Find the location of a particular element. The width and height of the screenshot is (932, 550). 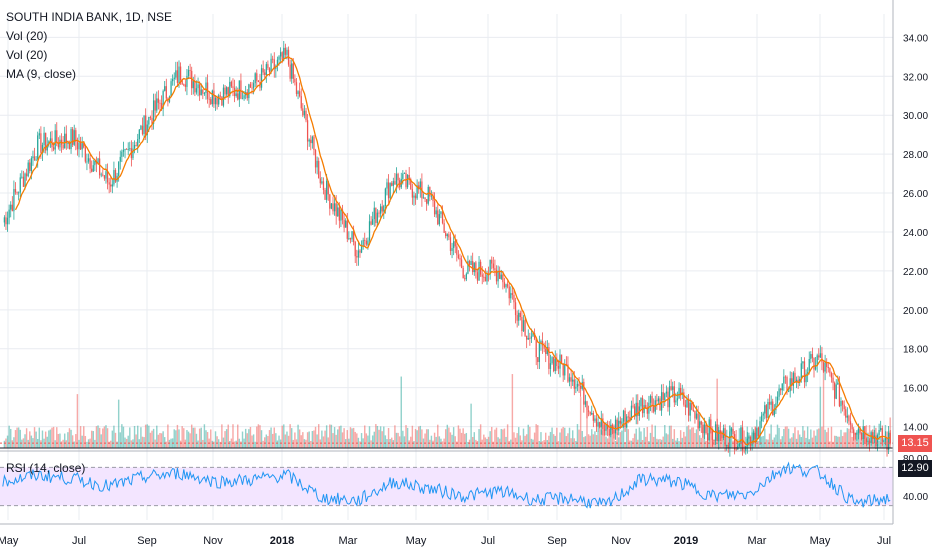

volume-legend-2: Vol (20) is located at coordinates (27, 55).